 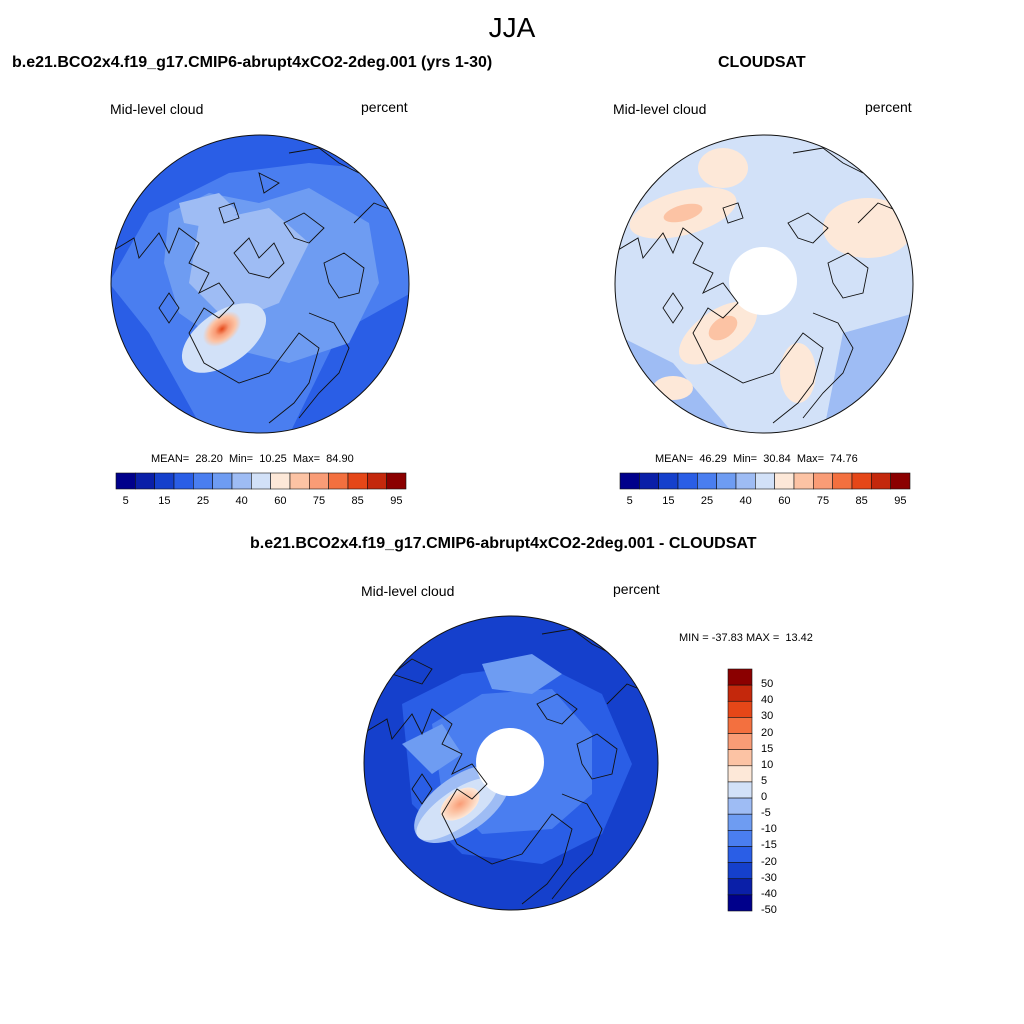 I want to click on diff-colorbar-tick: -5, so click(x=766, y=813).